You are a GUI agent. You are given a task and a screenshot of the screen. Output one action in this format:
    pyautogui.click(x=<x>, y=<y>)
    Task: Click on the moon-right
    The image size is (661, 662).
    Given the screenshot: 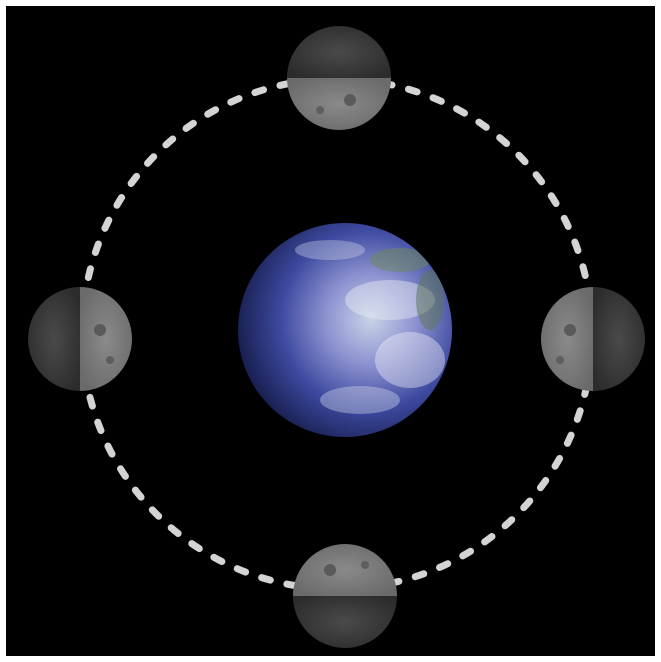 What is the action you would take?
    pyautogui.click(x=593, y=339)
    